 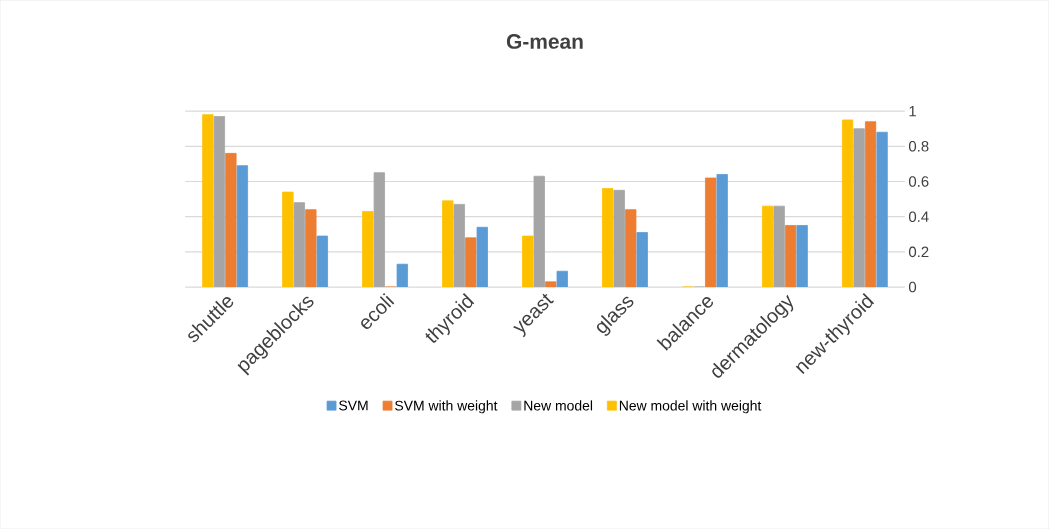 What do you see at coordinates (912, 287) in the screenshot?
I see `y-tick-label: 0` at bounding box center [912, 287].